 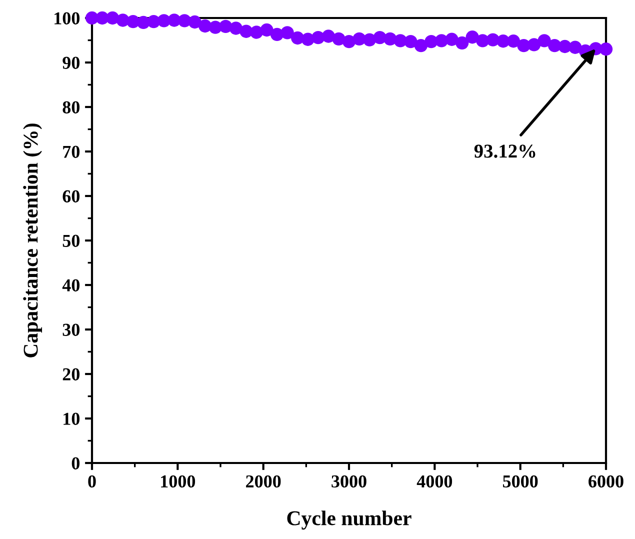 What do you see at coordinates (349, 520) in the screenshot?
I see `x-axis-title: Cycle number` at bounding box center [349, 520].